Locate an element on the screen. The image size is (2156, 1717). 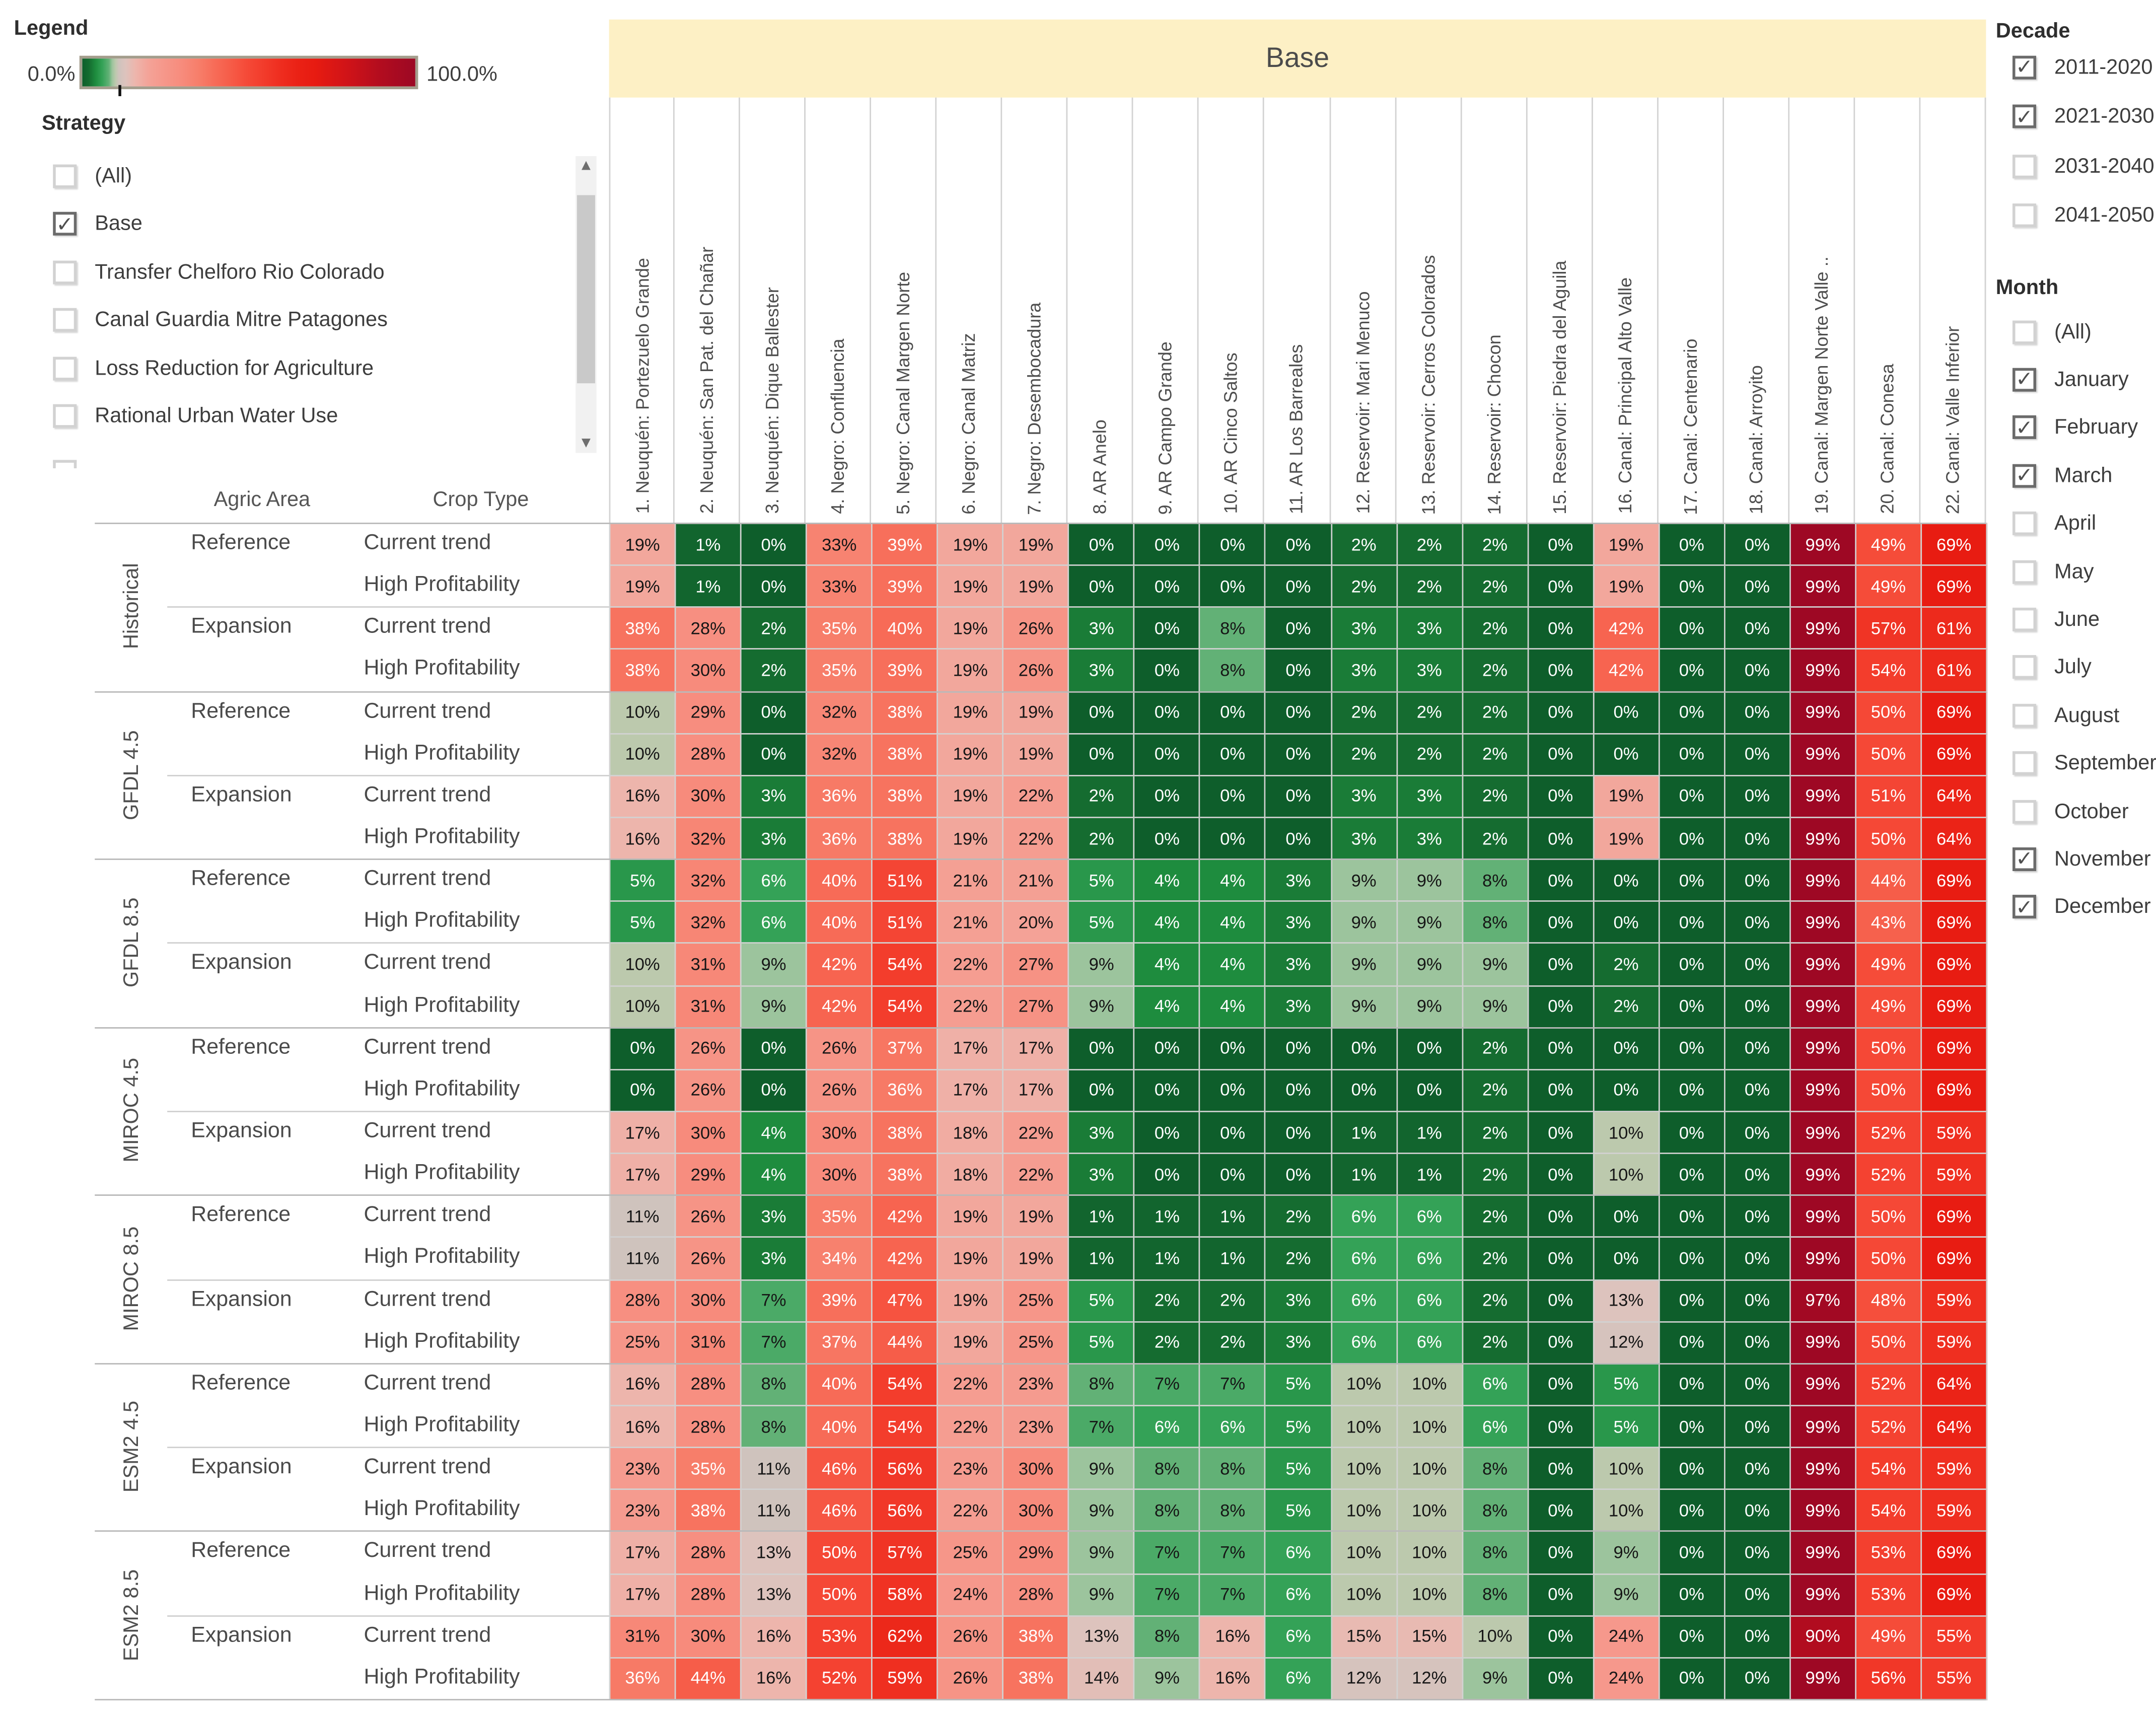
crop-type-label-current-trend: Current trend is located at coordinates (427, 1383).